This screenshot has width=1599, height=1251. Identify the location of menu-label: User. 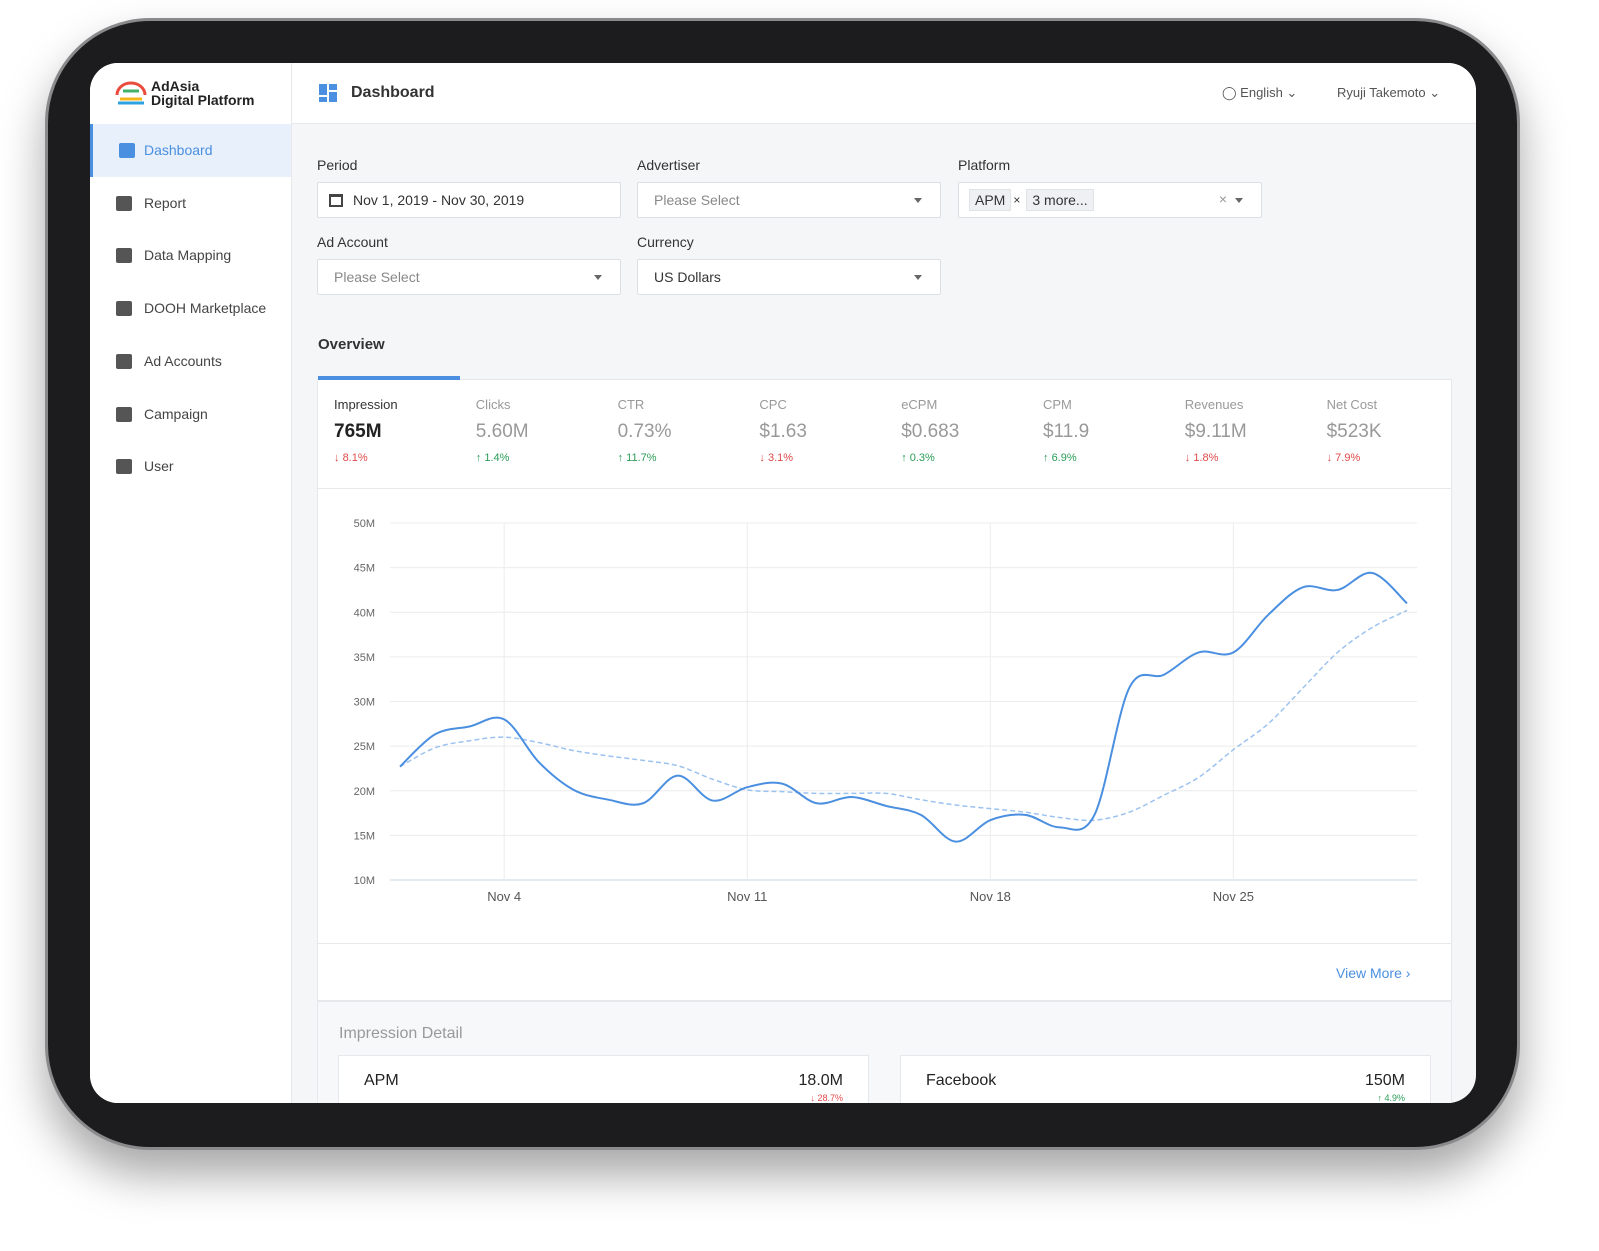
(159, 466).